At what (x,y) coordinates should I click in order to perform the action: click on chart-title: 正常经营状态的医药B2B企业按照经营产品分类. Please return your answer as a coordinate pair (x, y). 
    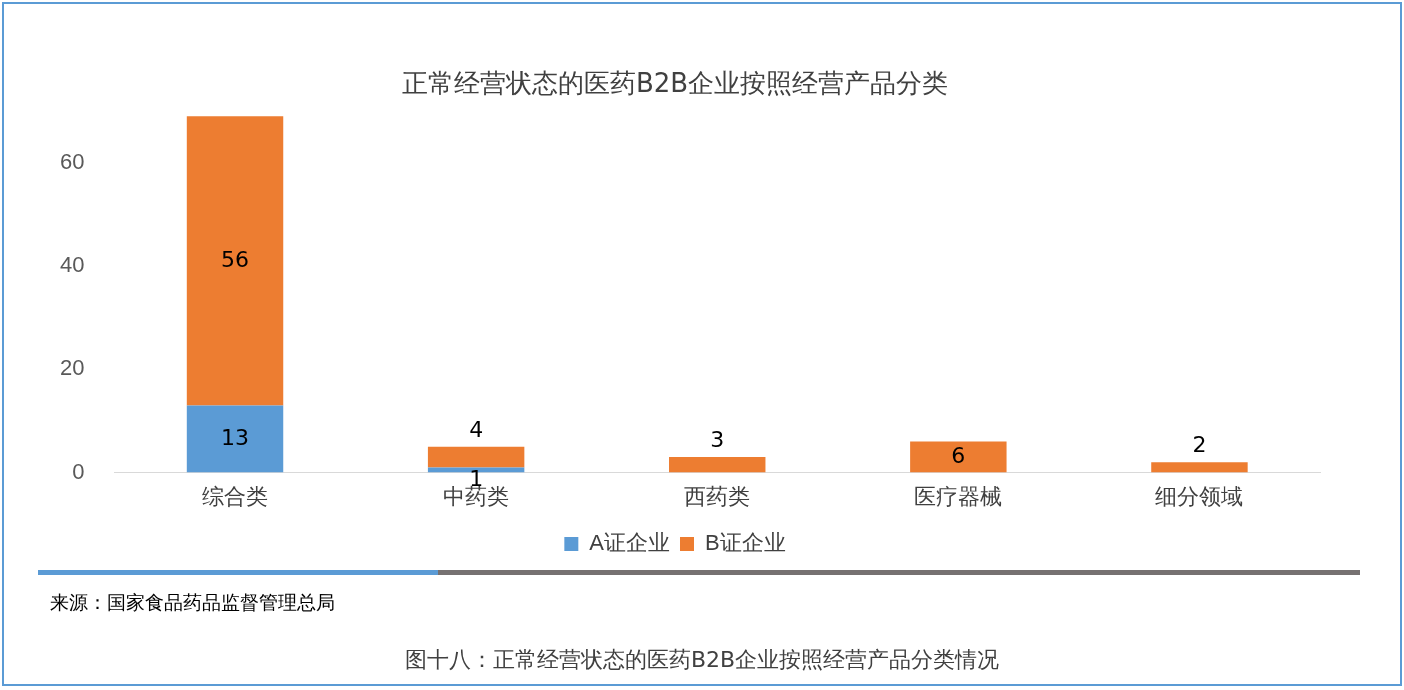
    Looking at the image, I should click on (675, 83).